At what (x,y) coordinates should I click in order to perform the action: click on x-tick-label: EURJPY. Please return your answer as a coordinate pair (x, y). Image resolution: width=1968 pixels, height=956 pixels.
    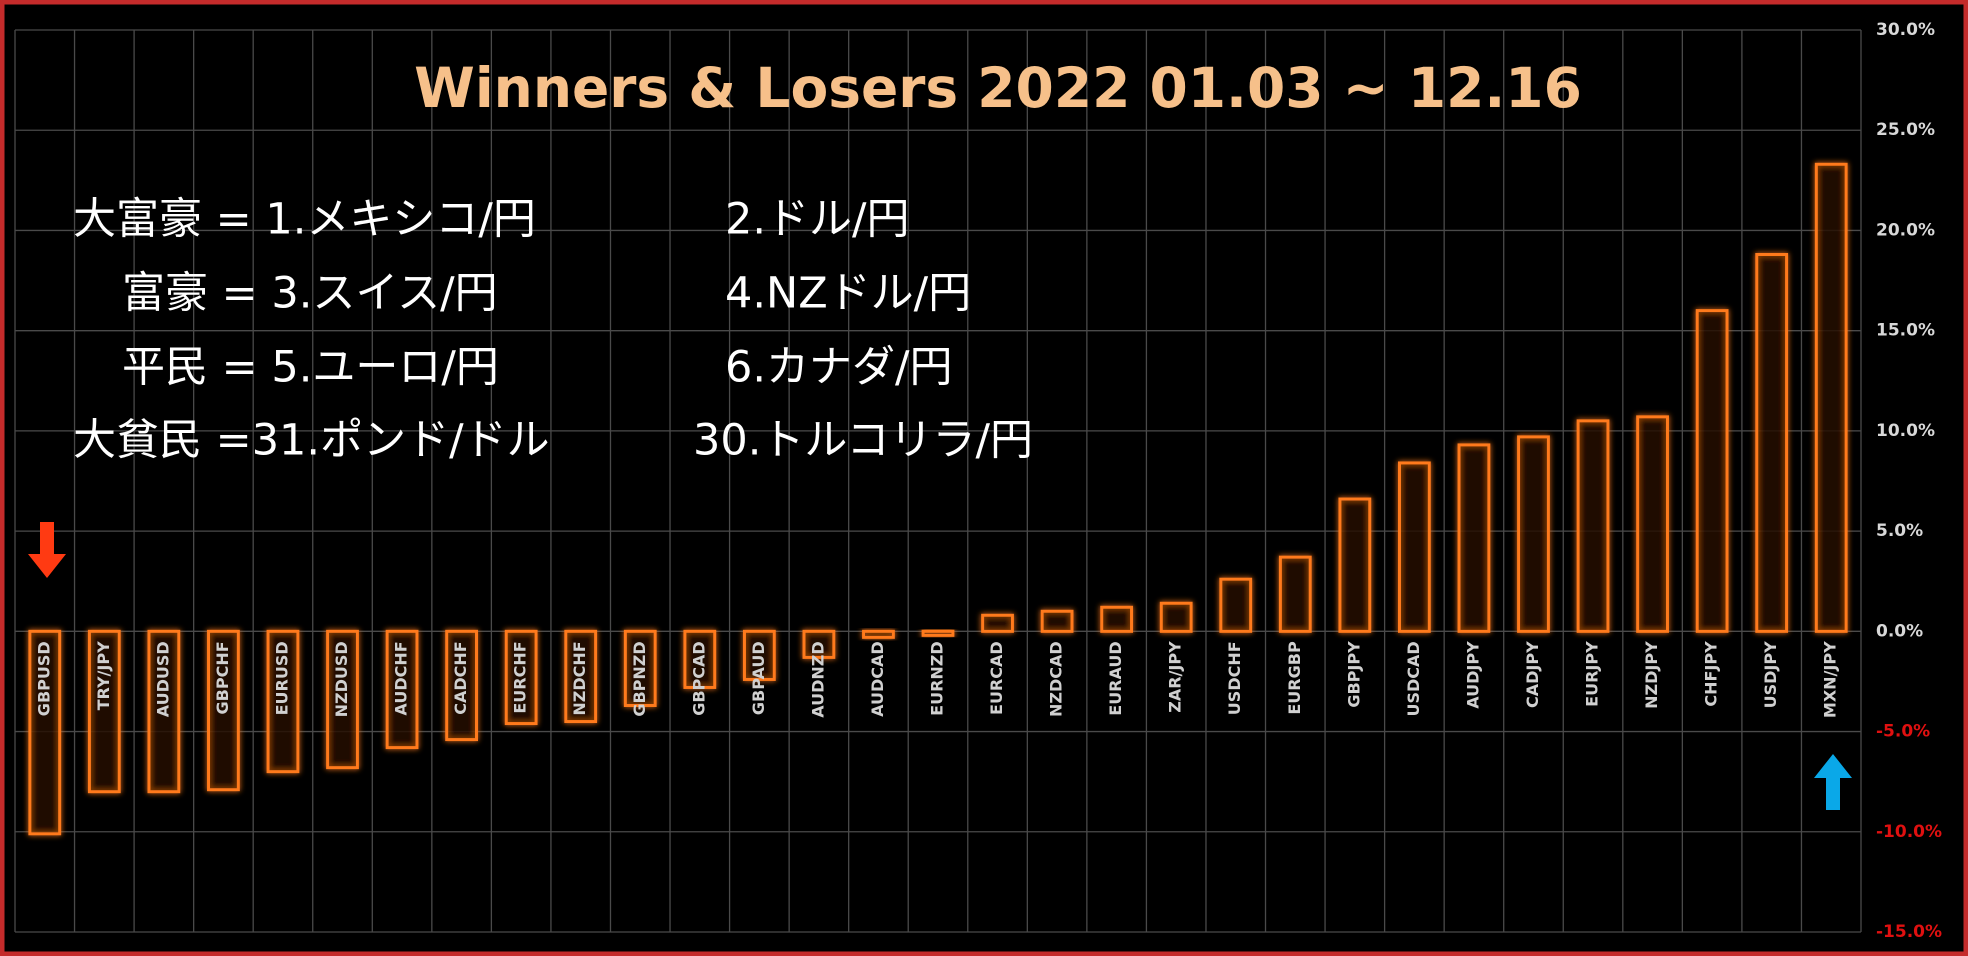
    Looking at the image, I should click on (1592, 674).